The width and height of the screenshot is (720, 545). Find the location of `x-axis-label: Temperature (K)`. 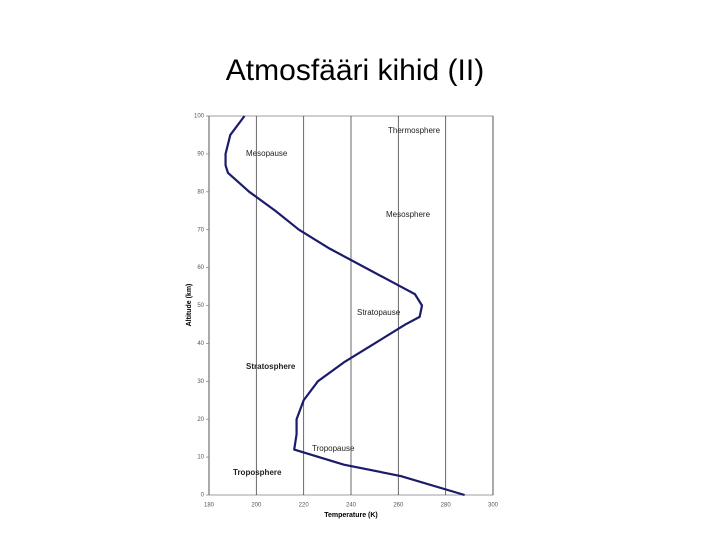

x-axis-label: Temperature (K) is located at coordinates (351, 515).